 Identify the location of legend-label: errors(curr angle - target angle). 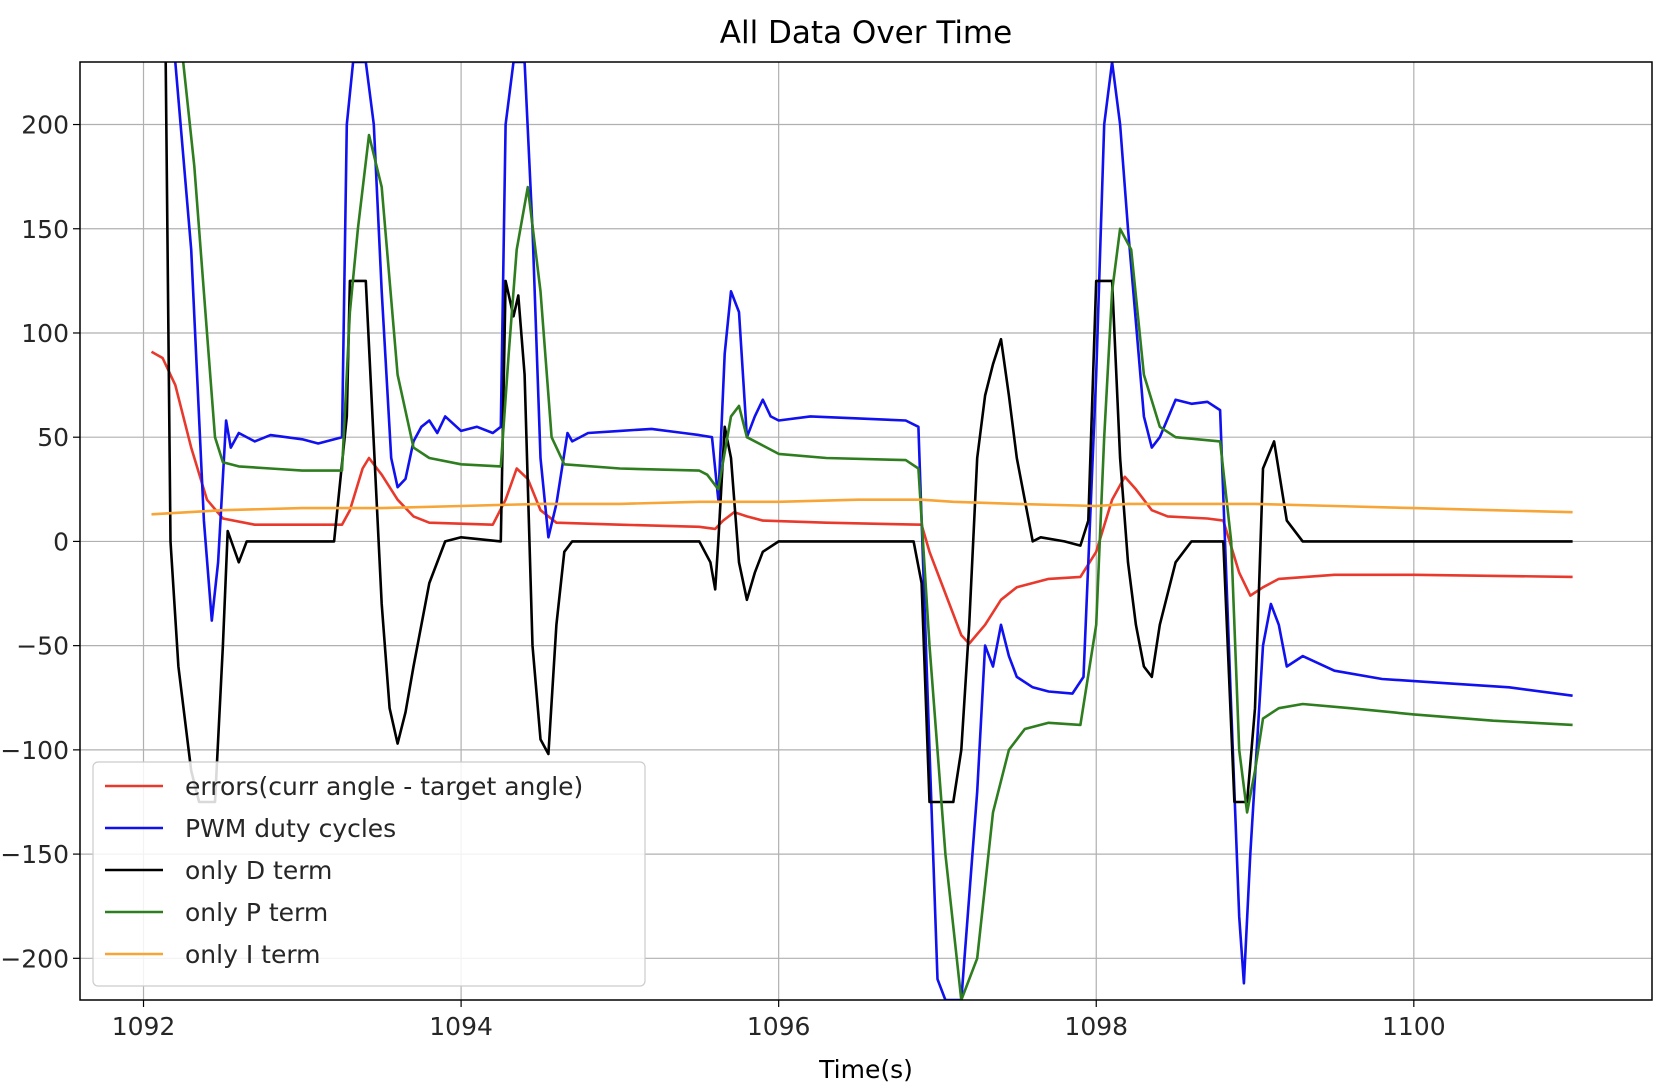
(384, 786).